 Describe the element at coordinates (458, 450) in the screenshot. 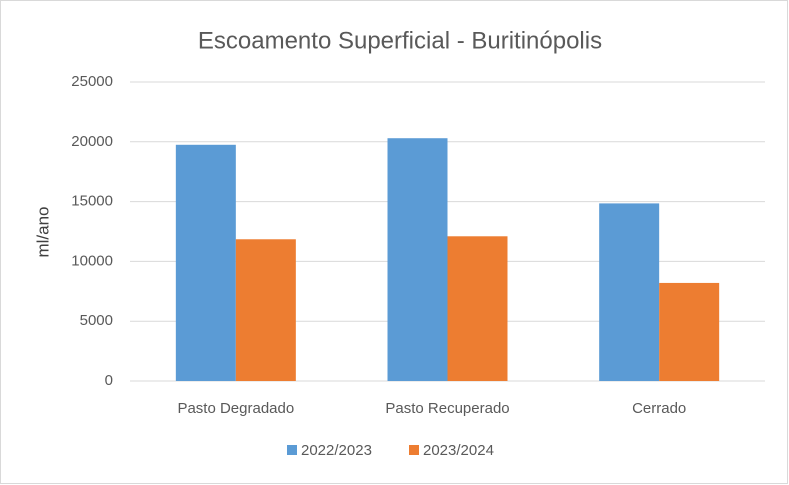

I see `legend-label: 2023/2024` at that location.